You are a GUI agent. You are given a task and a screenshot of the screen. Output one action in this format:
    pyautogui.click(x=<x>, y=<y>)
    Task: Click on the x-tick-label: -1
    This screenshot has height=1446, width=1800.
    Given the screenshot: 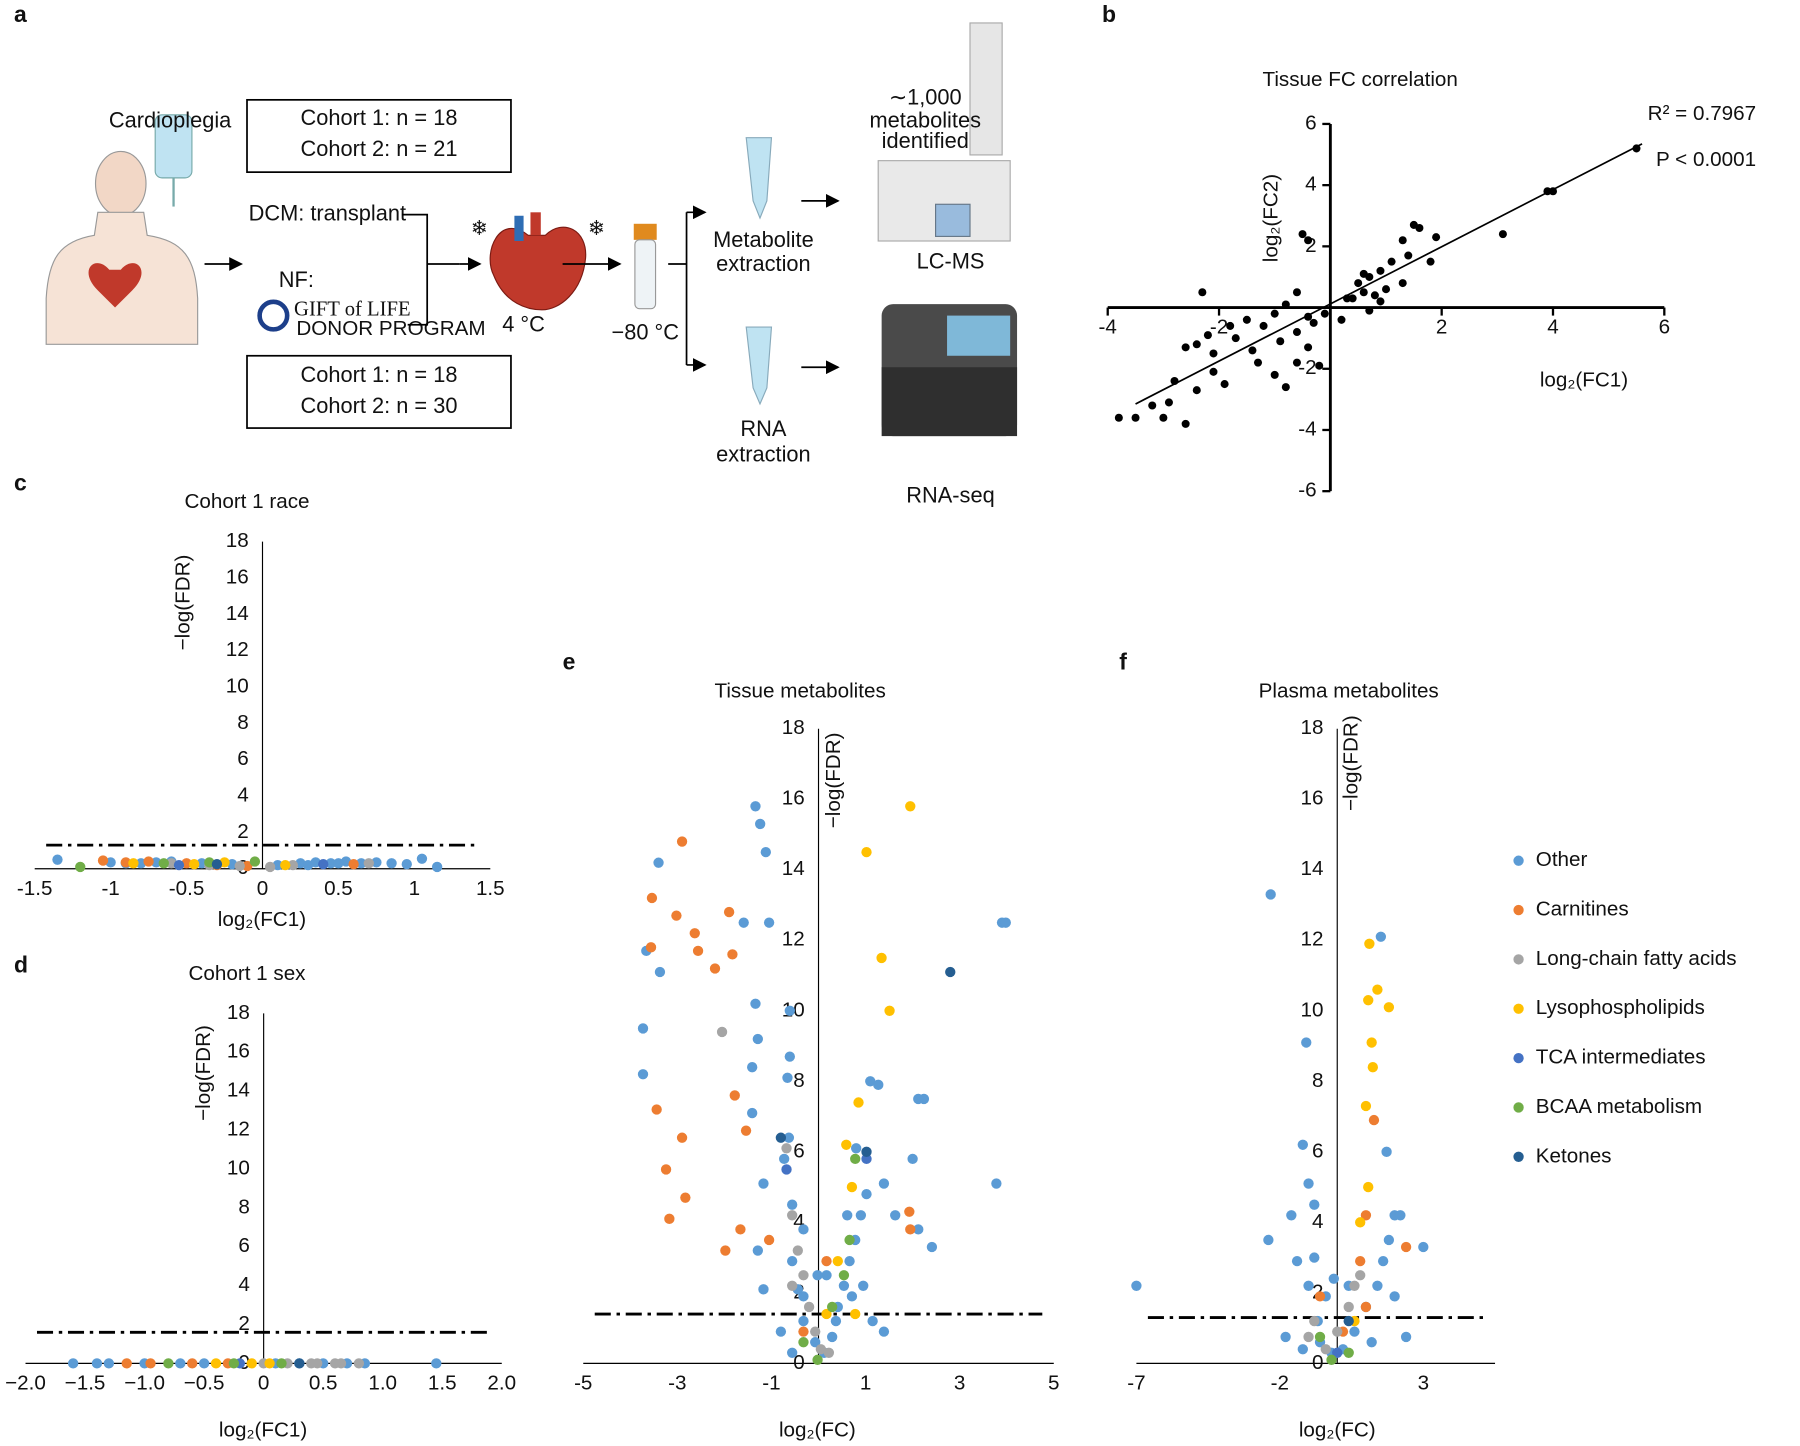 What is the action you would take?
    pyautogui.click(x=110, y=888)
    